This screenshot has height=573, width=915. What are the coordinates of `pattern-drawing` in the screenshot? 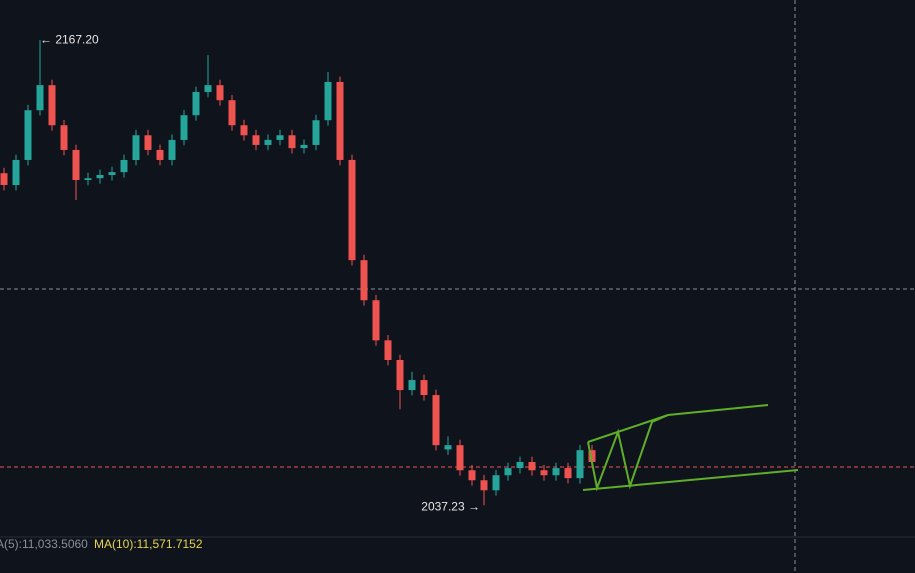 It's located at (690, 448).